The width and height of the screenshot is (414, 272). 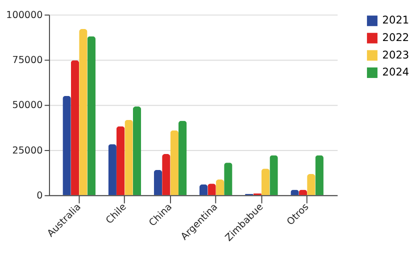 What do you see at coordinates (24, 15) in the screenshot?
I see `y-tick-label: 100000` at bounding box center [24, 15].